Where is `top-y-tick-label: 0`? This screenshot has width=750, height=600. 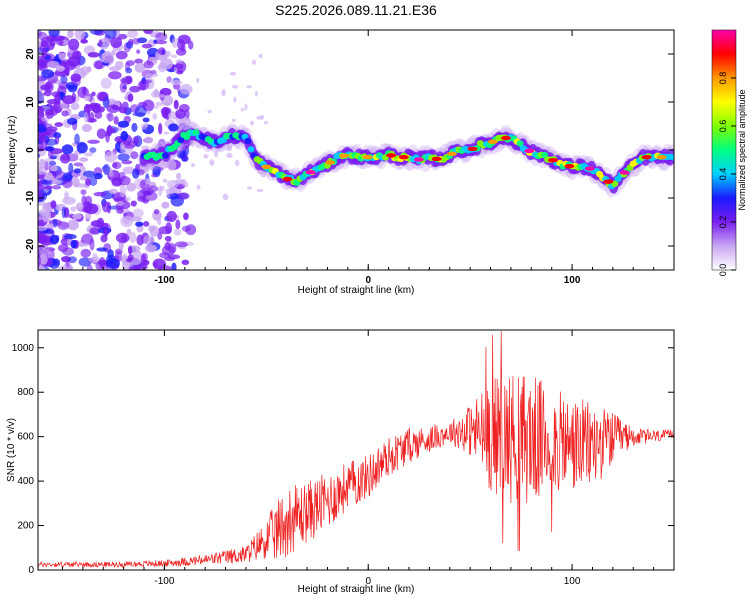
top-y-tick-label: 0 is located at coordinates (30, 150).